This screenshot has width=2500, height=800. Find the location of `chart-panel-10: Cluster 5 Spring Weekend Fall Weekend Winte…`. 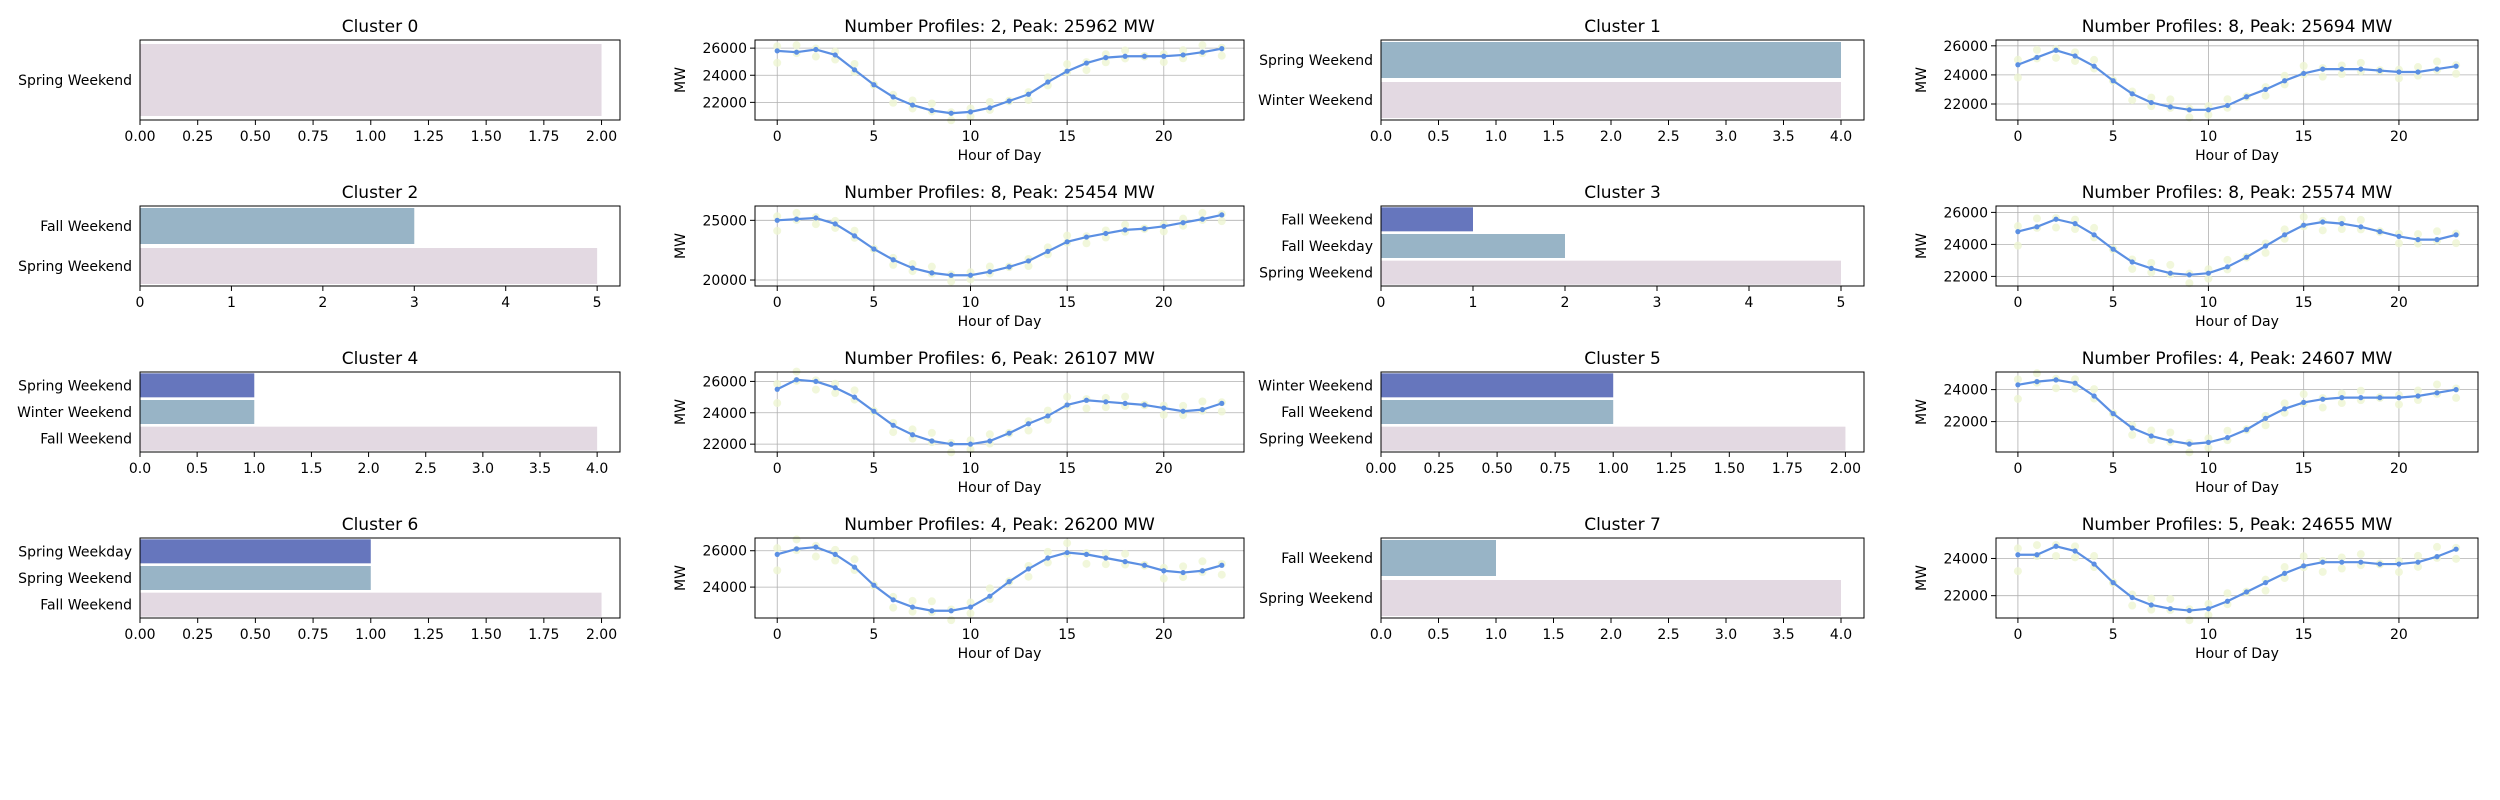

chart-panel-10: Cluster 5 Spring Weekend Fall Weekend Winte… is located at coordinates (1561, 413).